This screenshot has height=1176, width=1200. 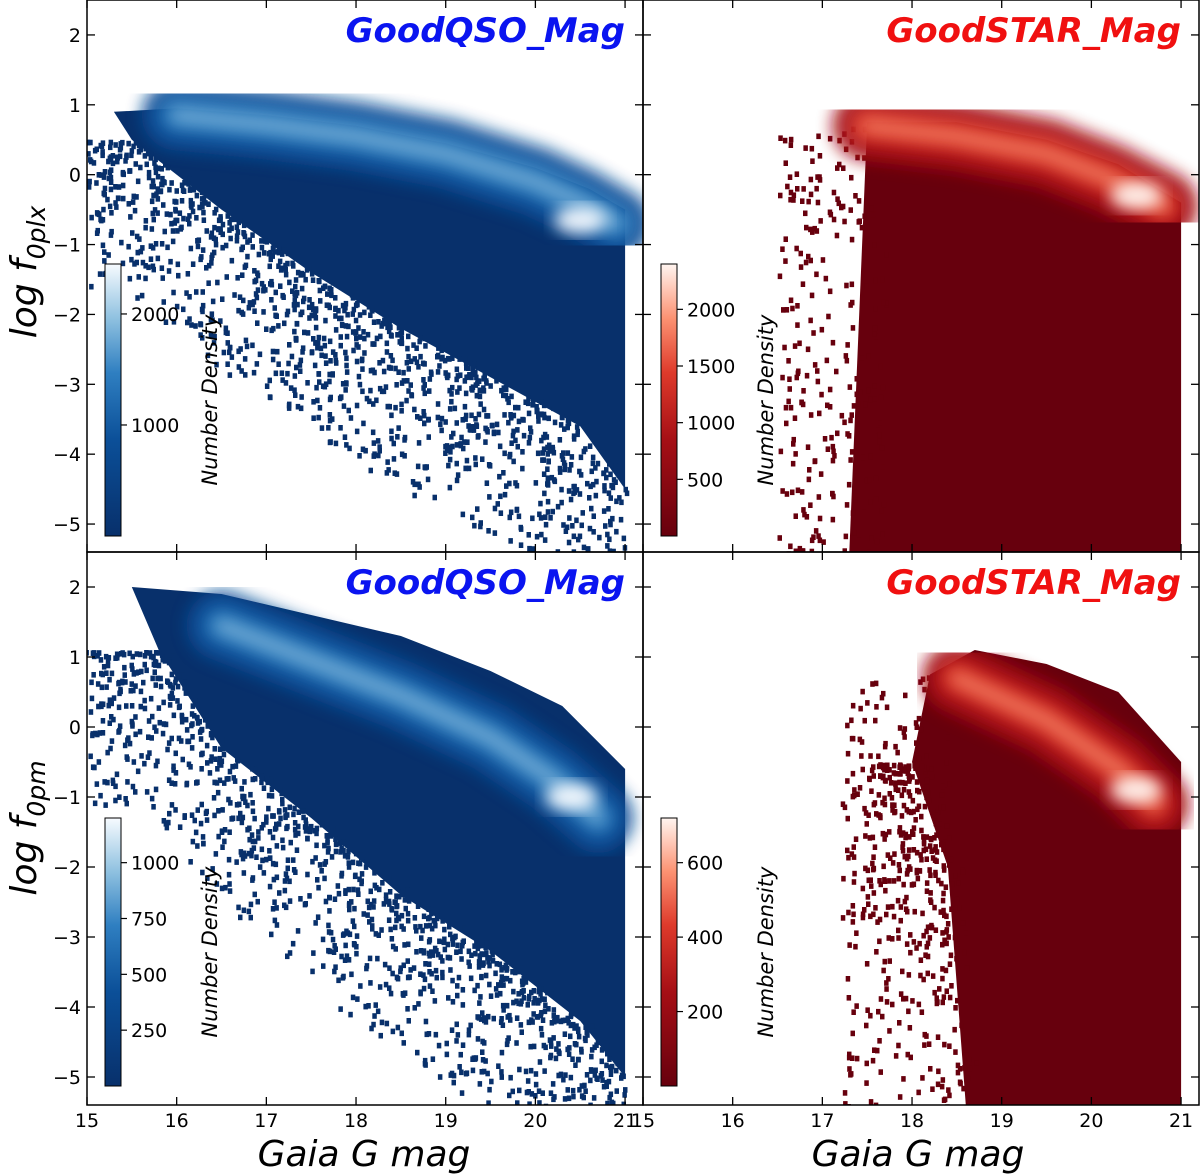 I want to click on y-tick-label: −2, so click(x=67, y=868).